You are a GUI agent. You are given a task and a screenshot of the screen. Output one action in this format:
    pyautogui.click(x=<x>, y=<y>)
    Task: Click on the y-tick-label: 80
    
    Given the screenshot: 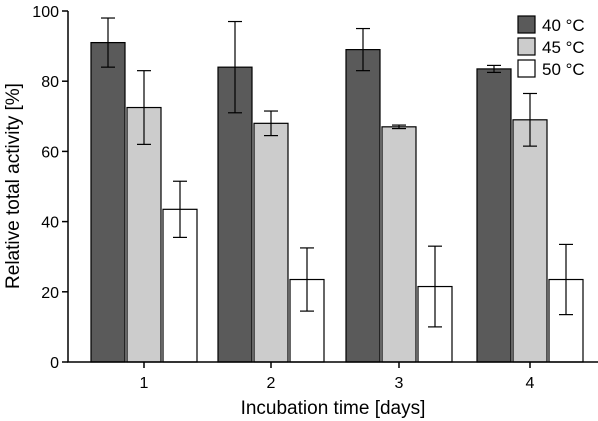 What is the action you would take?
    pyautogui.click(x=50, y=82)
    